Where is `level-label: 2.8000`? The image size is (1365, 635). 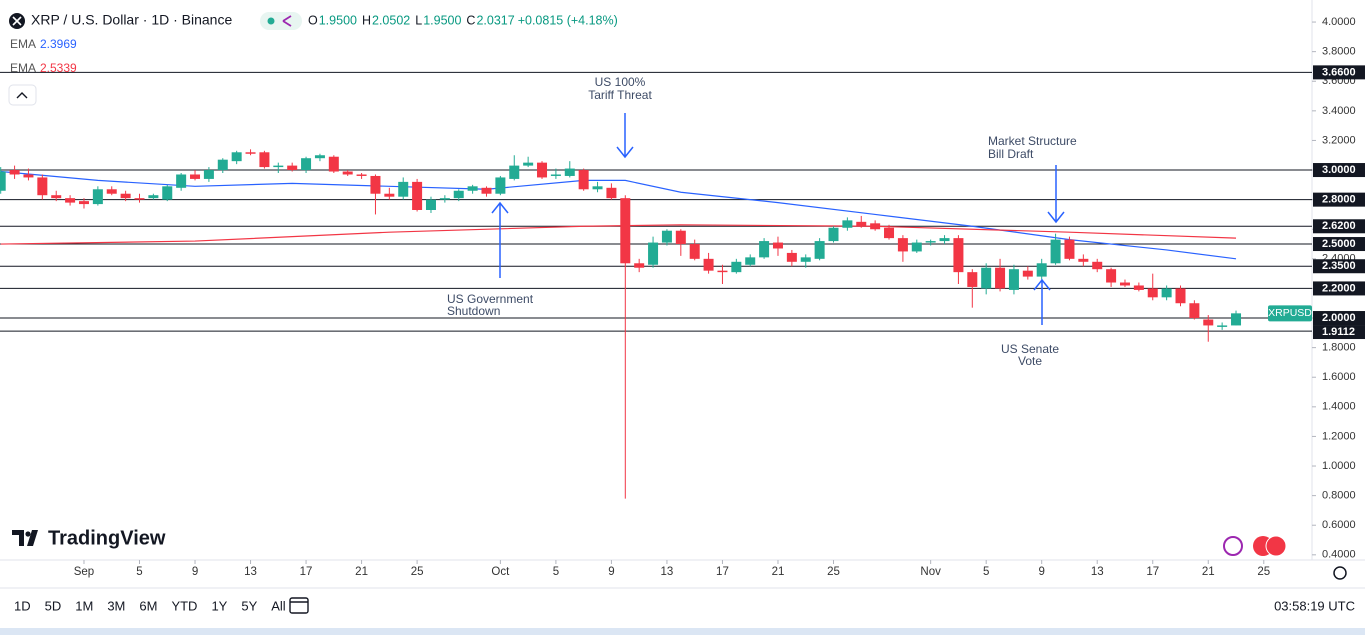 level-label: 2.8000 is located at coordinates (1339, 200).